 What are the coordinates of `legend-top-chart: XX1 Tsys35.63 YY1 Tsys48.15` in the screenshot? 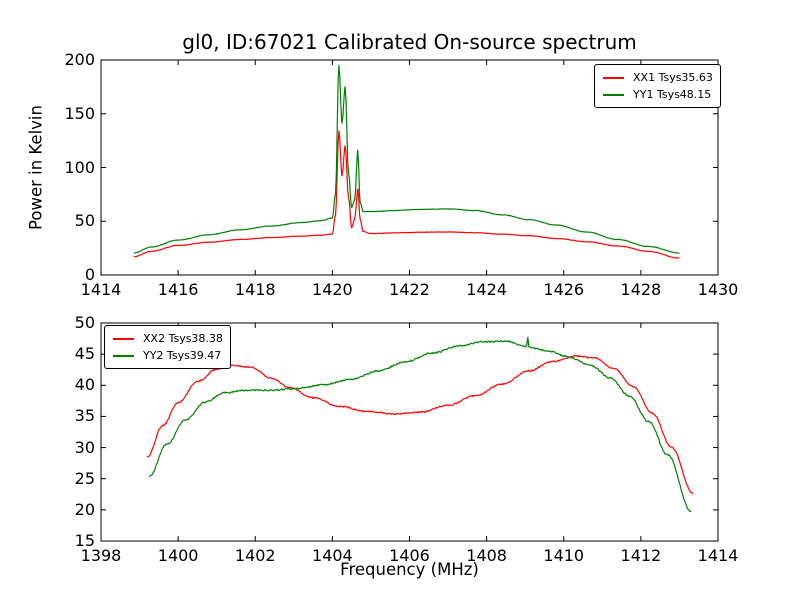 It's located at (657, 86).